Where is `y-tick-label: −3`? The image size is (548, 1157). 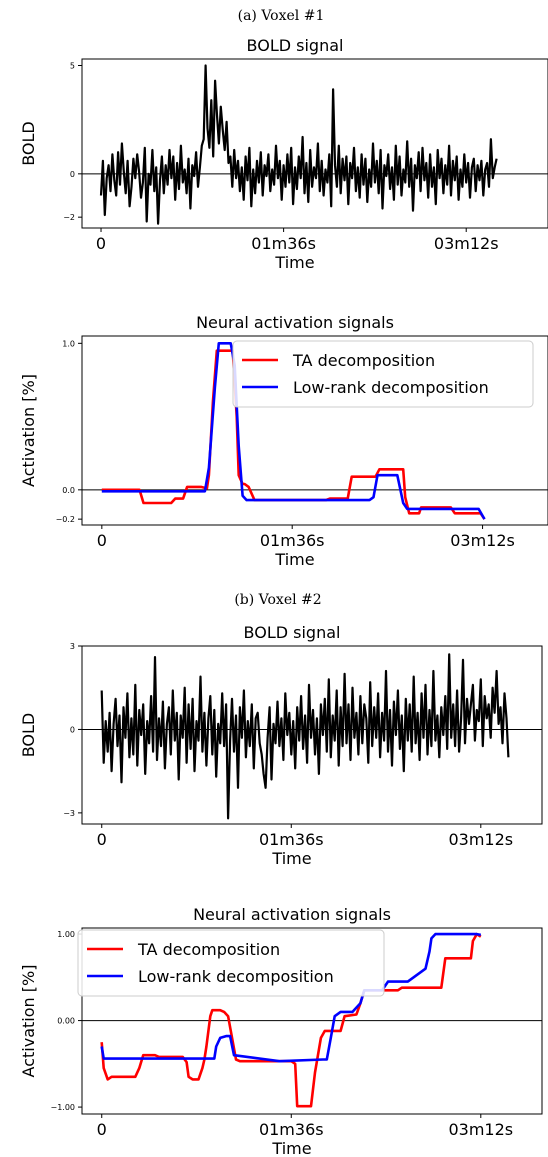 y-tick-label: −3 is located at coordinates (69, 813).